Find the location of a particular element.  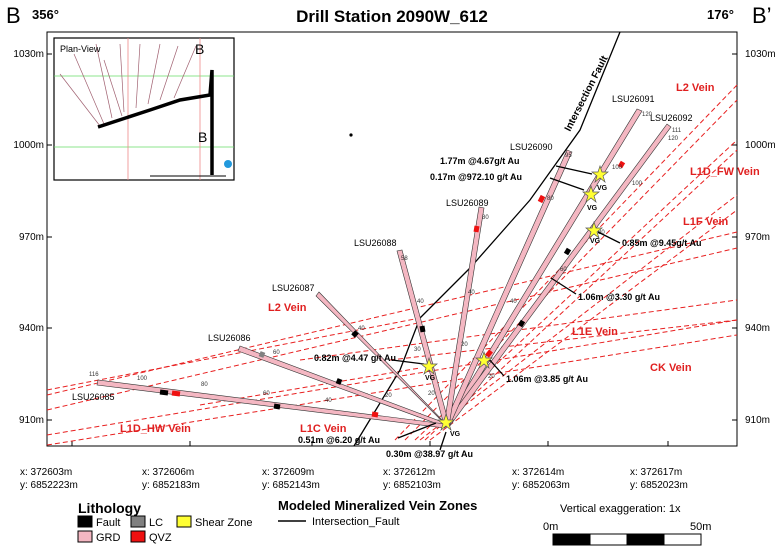

elev-right-1000: 1000m is located at coordinates (760, 145).